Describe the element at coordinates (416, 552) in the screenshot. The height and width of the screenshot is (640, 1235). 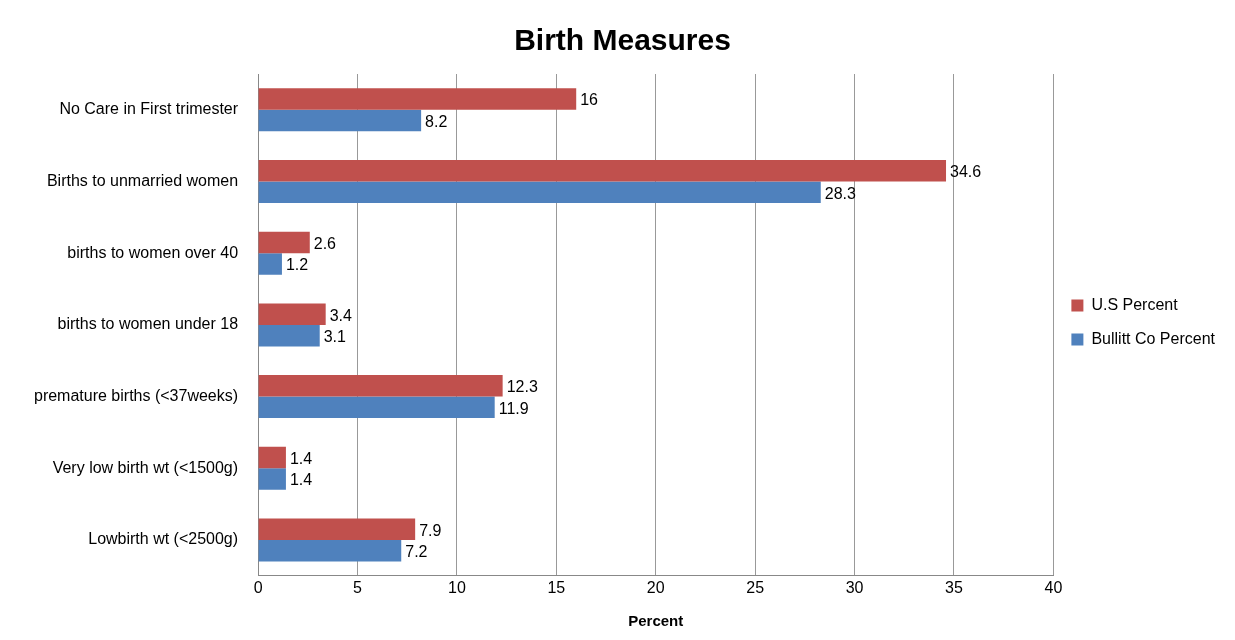
I see `data-label: 7.2` at that location.